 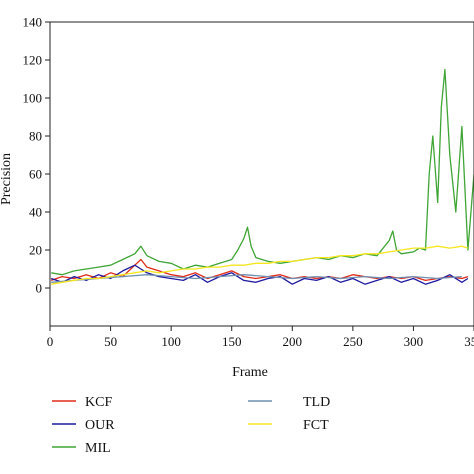 I want to click on y-tick-label: 20, so click(x=35, y=250).